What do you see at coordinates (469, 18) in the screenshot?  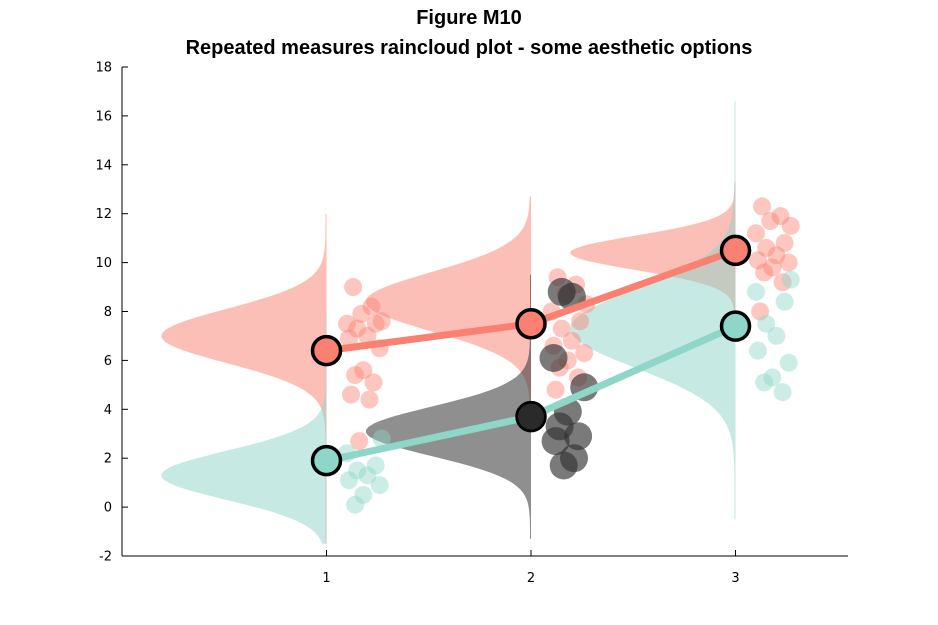 I see `chart-title: Figure M10` at bounding box center [469, 18].